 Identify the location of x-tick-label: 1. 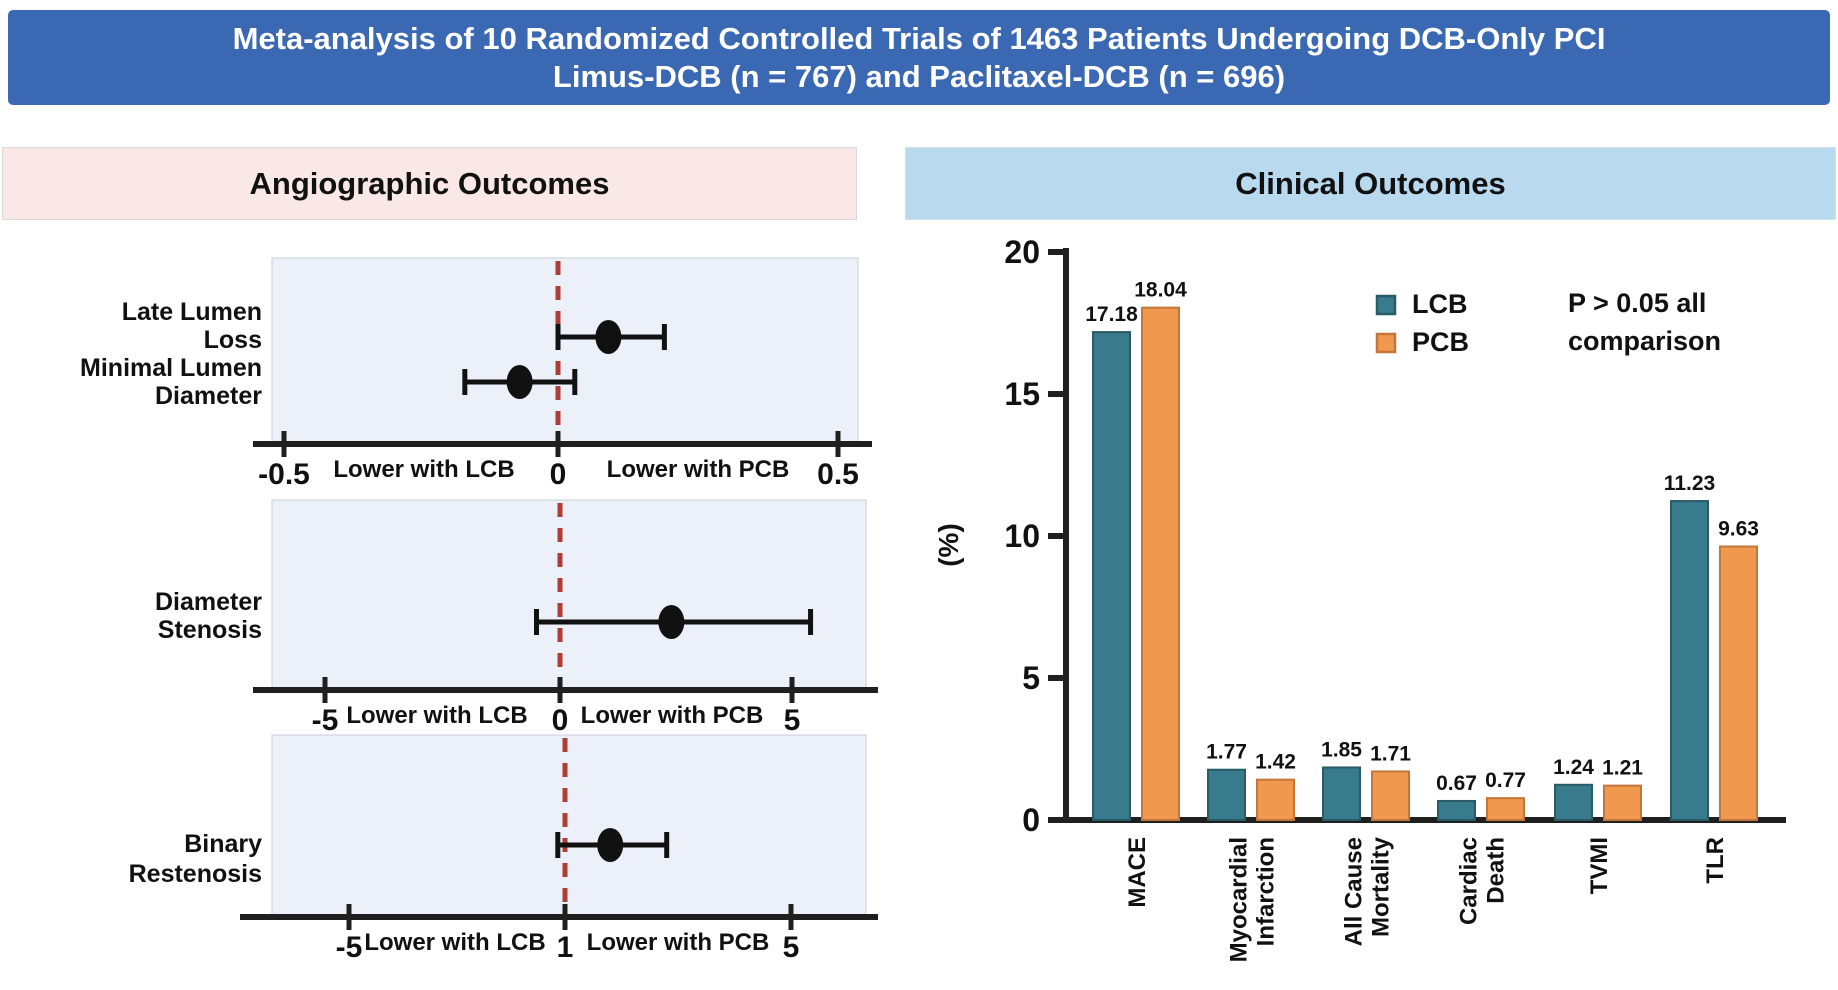
(565, 947).